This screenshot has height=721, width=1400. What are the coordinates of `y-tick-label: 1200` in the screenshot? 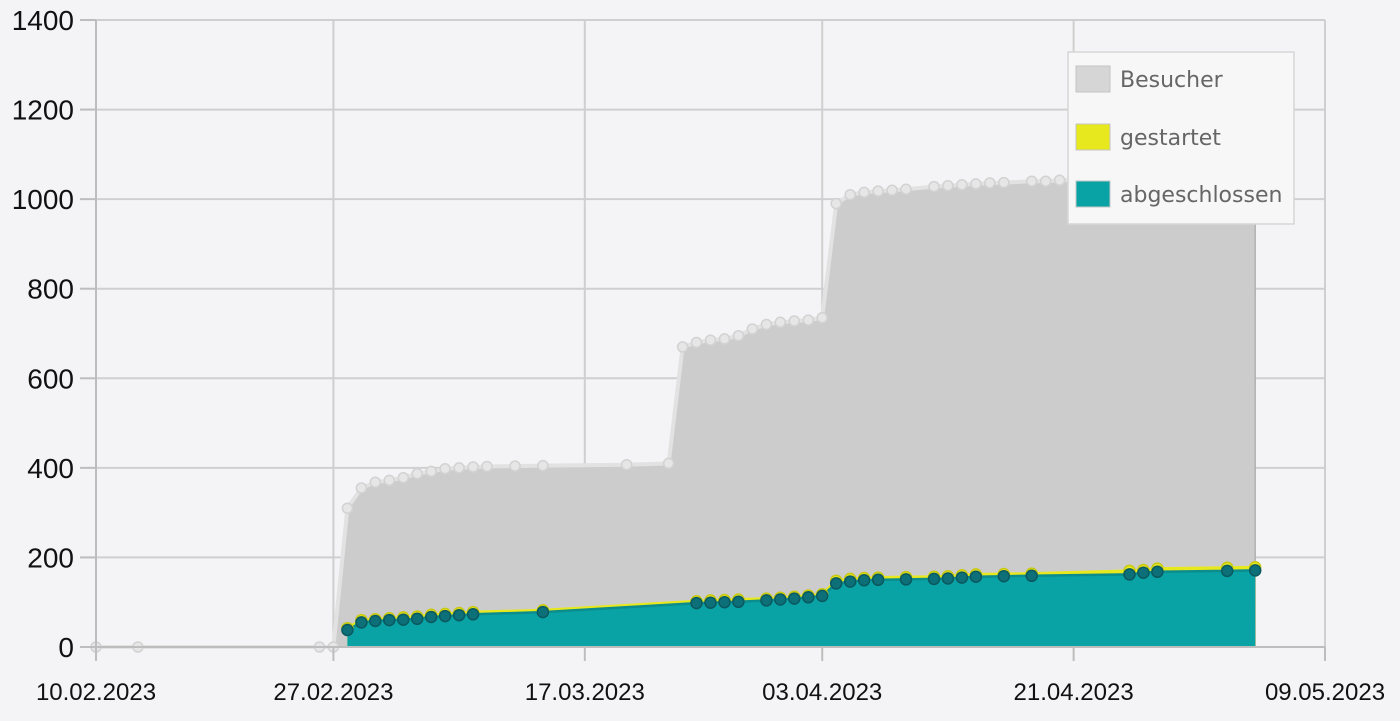 It's located at (43, 110).